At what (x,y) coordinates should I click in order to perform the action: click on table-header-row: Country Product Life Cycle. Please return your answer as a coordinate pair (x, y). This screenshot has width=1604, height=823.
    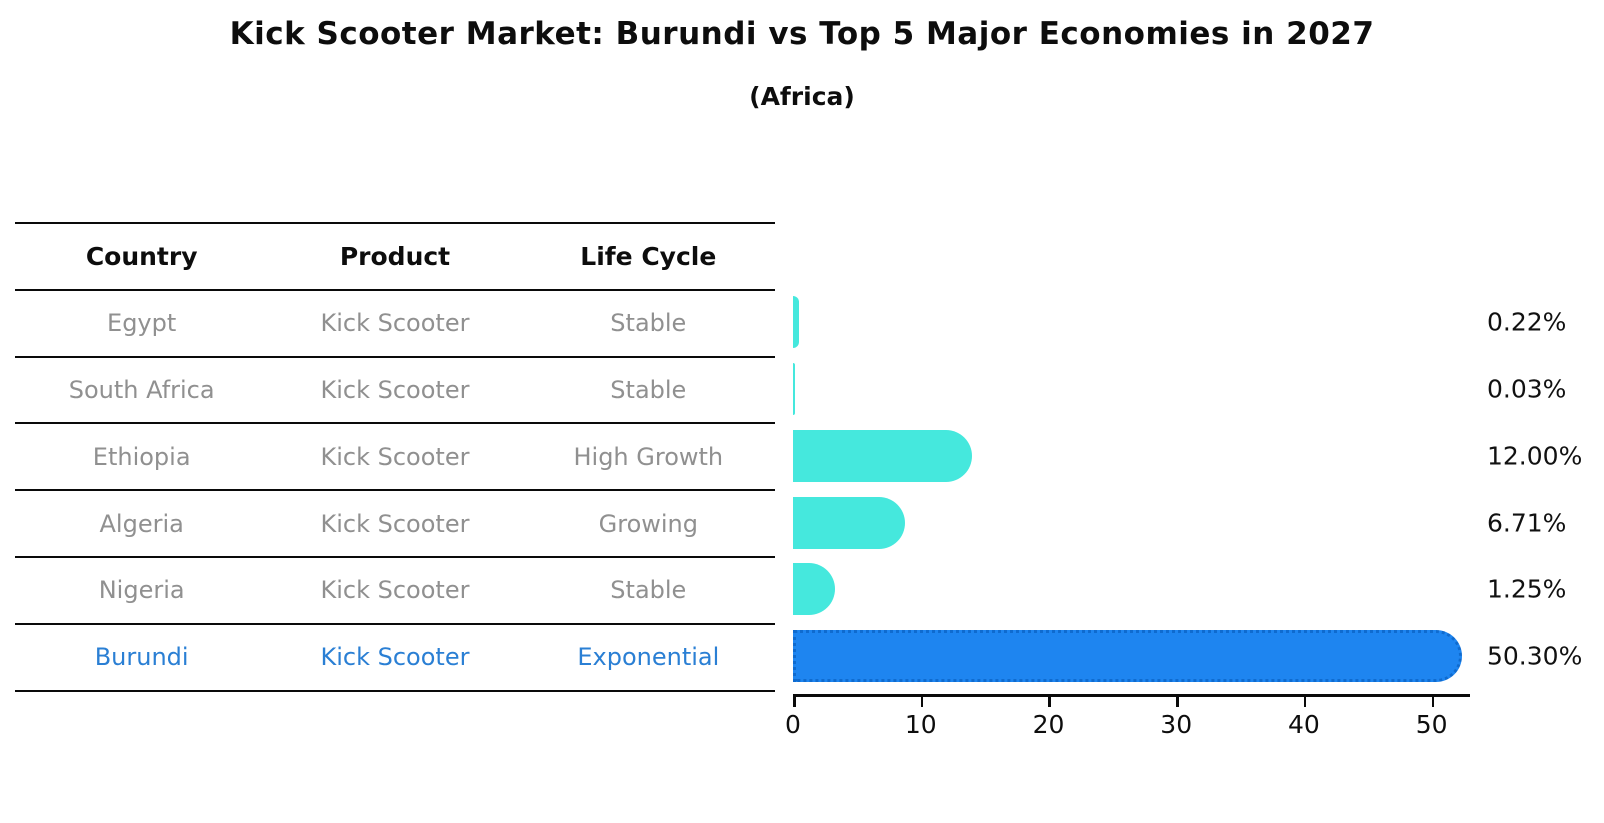
    Looking at the image, I should click on (395, 256).